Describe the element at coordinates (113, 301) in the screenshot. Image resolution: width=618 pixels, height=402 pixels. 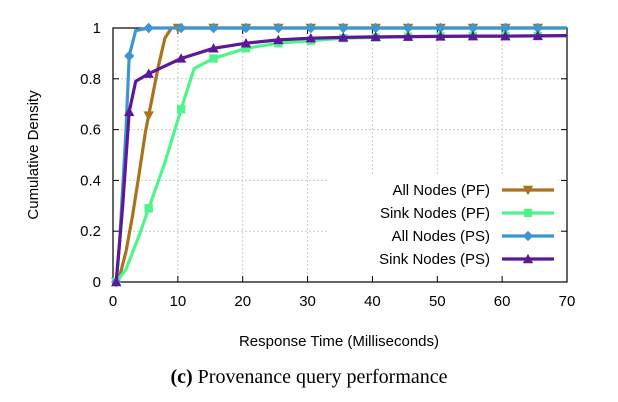
I see `x-tick-label: 0` at that location.